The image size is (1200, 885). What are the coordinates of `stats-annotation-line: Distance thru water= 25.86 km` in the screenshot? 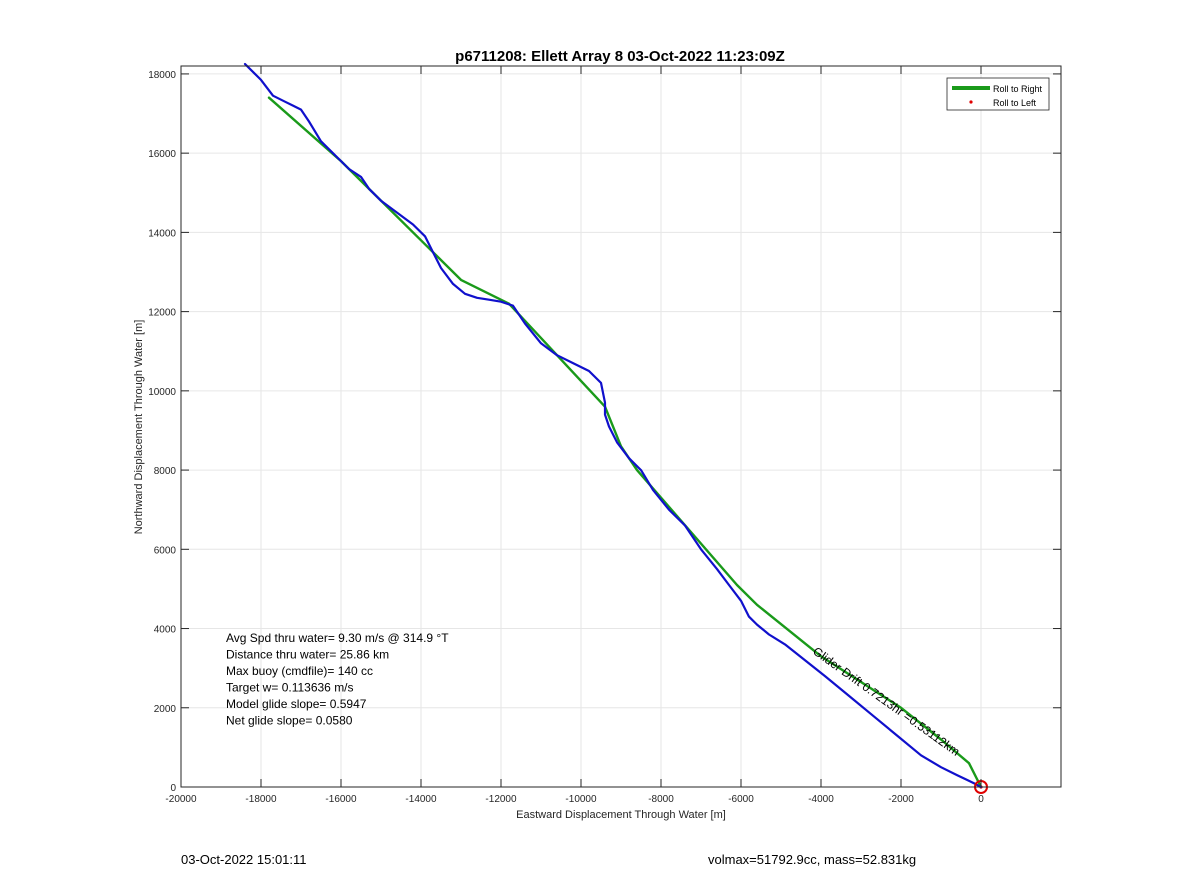 It's located at (307, 655).